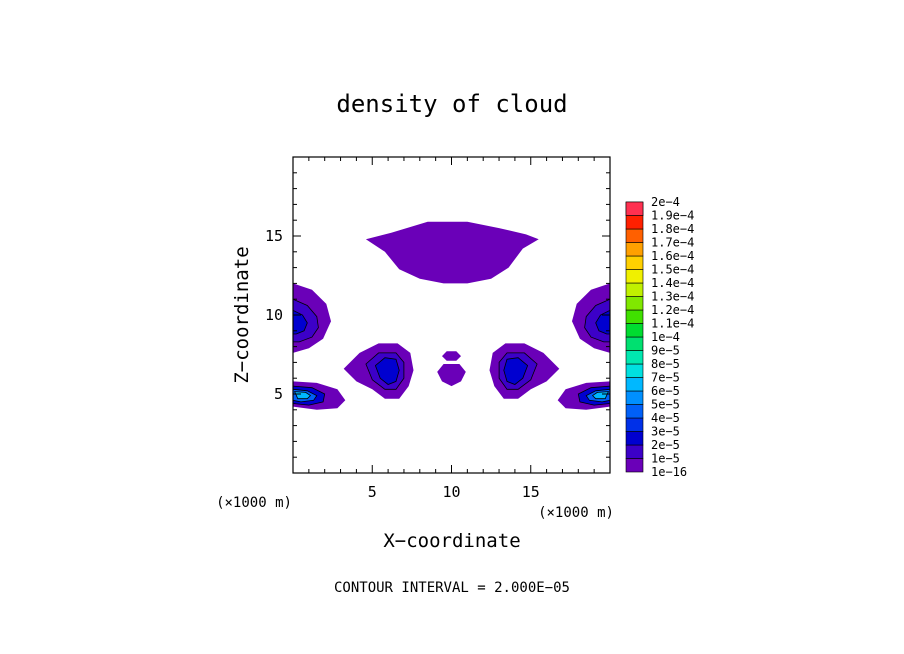 The width and height of the screenshot is (904, 654). What do you see at coordinates (665, 337) in the screenshot?
I see `colorbar-label: 1e−4` at bounding box center [665, 337].